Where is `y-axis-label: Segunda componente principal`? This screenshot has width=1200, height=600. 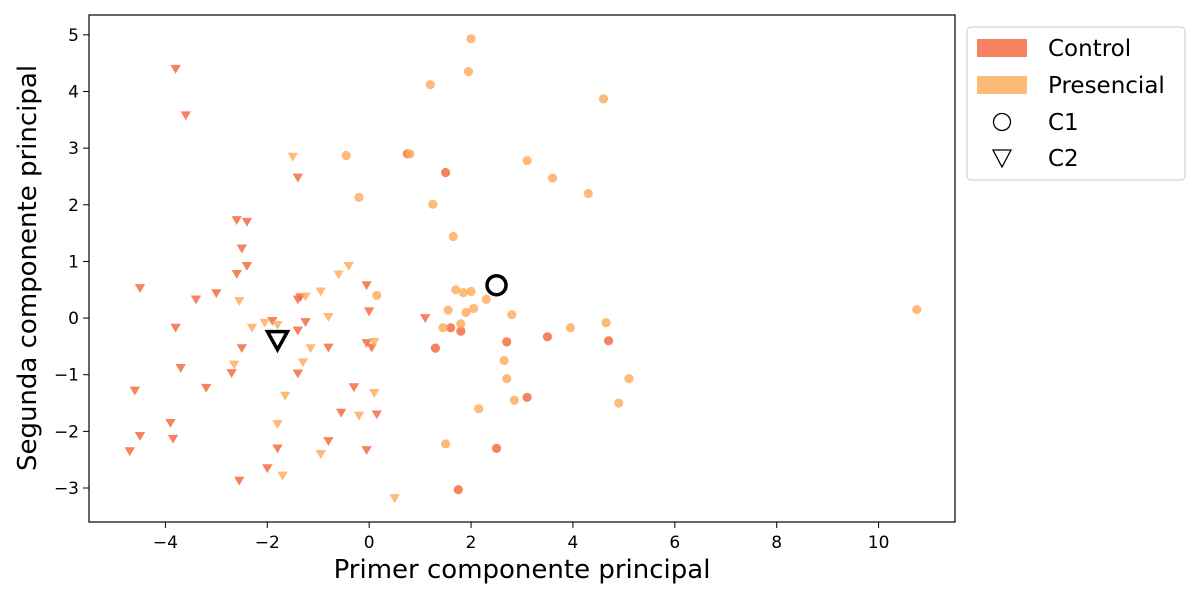 y-axis-label: Segunda componente principal is located at coordinates (28, 268).